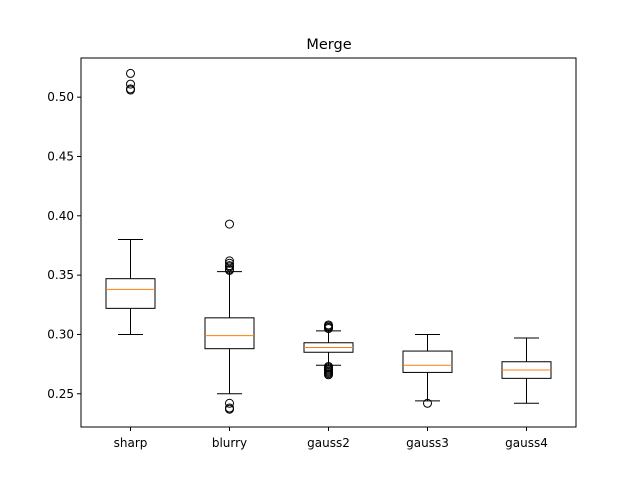  Describe the element at coordinates (60, 97) in the screenshot. I see `y-tick-label: 0.50` at that location.